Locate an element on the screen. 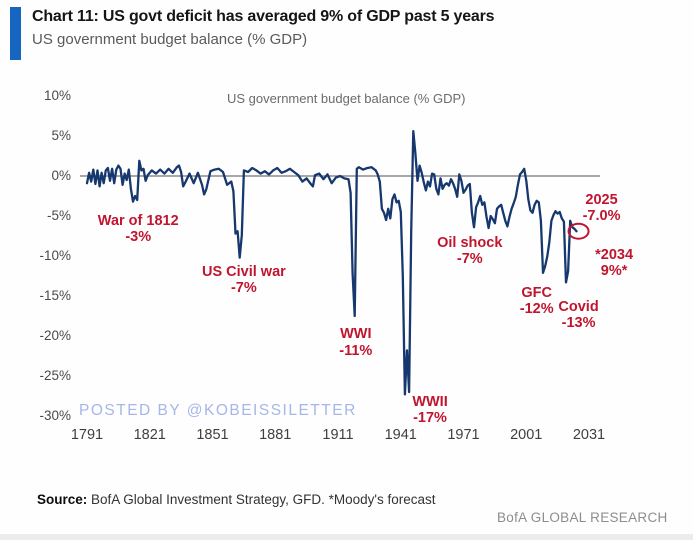 The height and width of the screenshot is (540, 693). annotation-covid: Covid -13% is located at coordinates (579, 315).